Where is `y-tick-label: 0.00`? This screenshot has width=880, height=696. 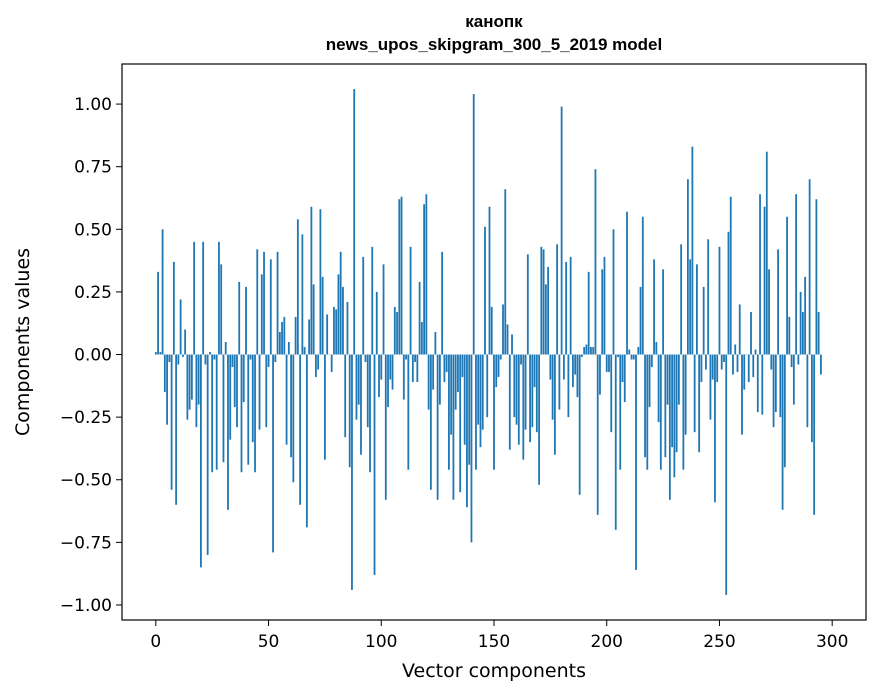
y-tick-label: 0.00 is located at coordinates (93, 356).